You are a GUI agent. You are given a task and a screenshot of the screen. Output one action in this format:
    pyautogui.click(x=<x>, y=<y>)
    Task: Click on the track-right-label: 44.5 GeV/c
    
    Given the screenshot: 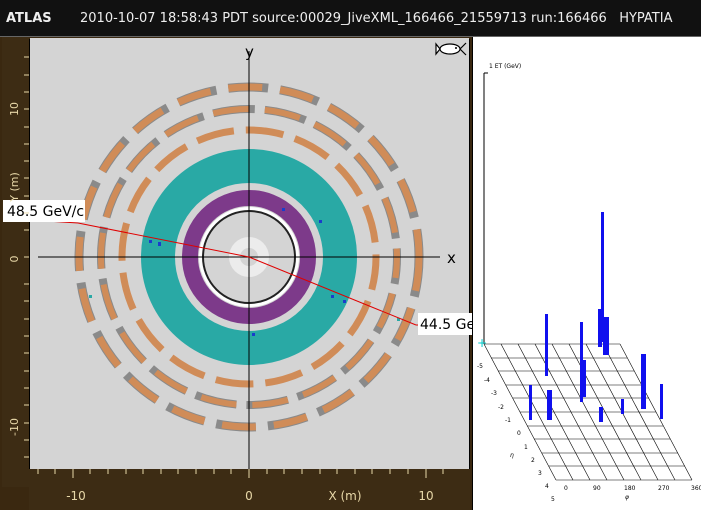 What is the action you would take?
    pyautogui.click(x=446, y=325)
    